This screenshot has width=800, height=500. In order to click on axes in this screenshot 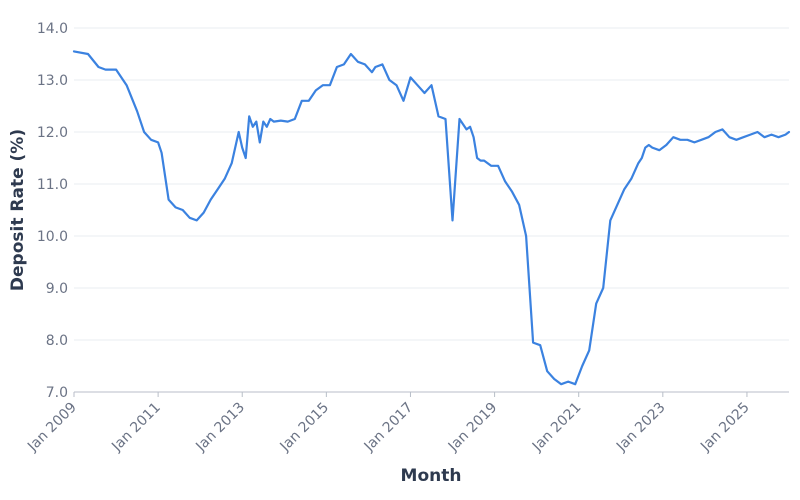, I will do `click(431, 394)`.